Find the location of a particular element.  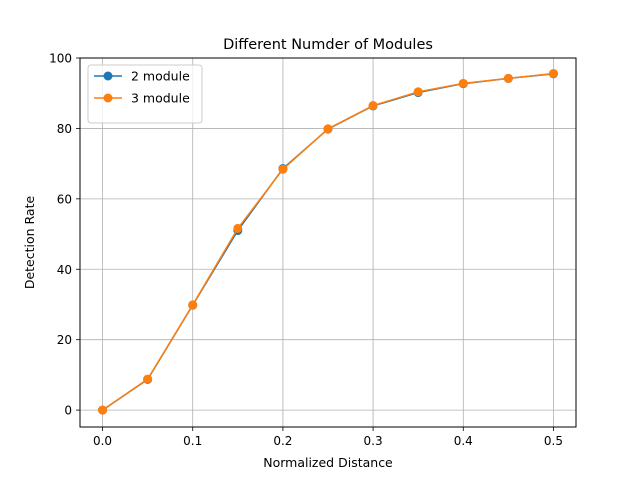

legend-label: 3 module is located at coordinates (160, 98).